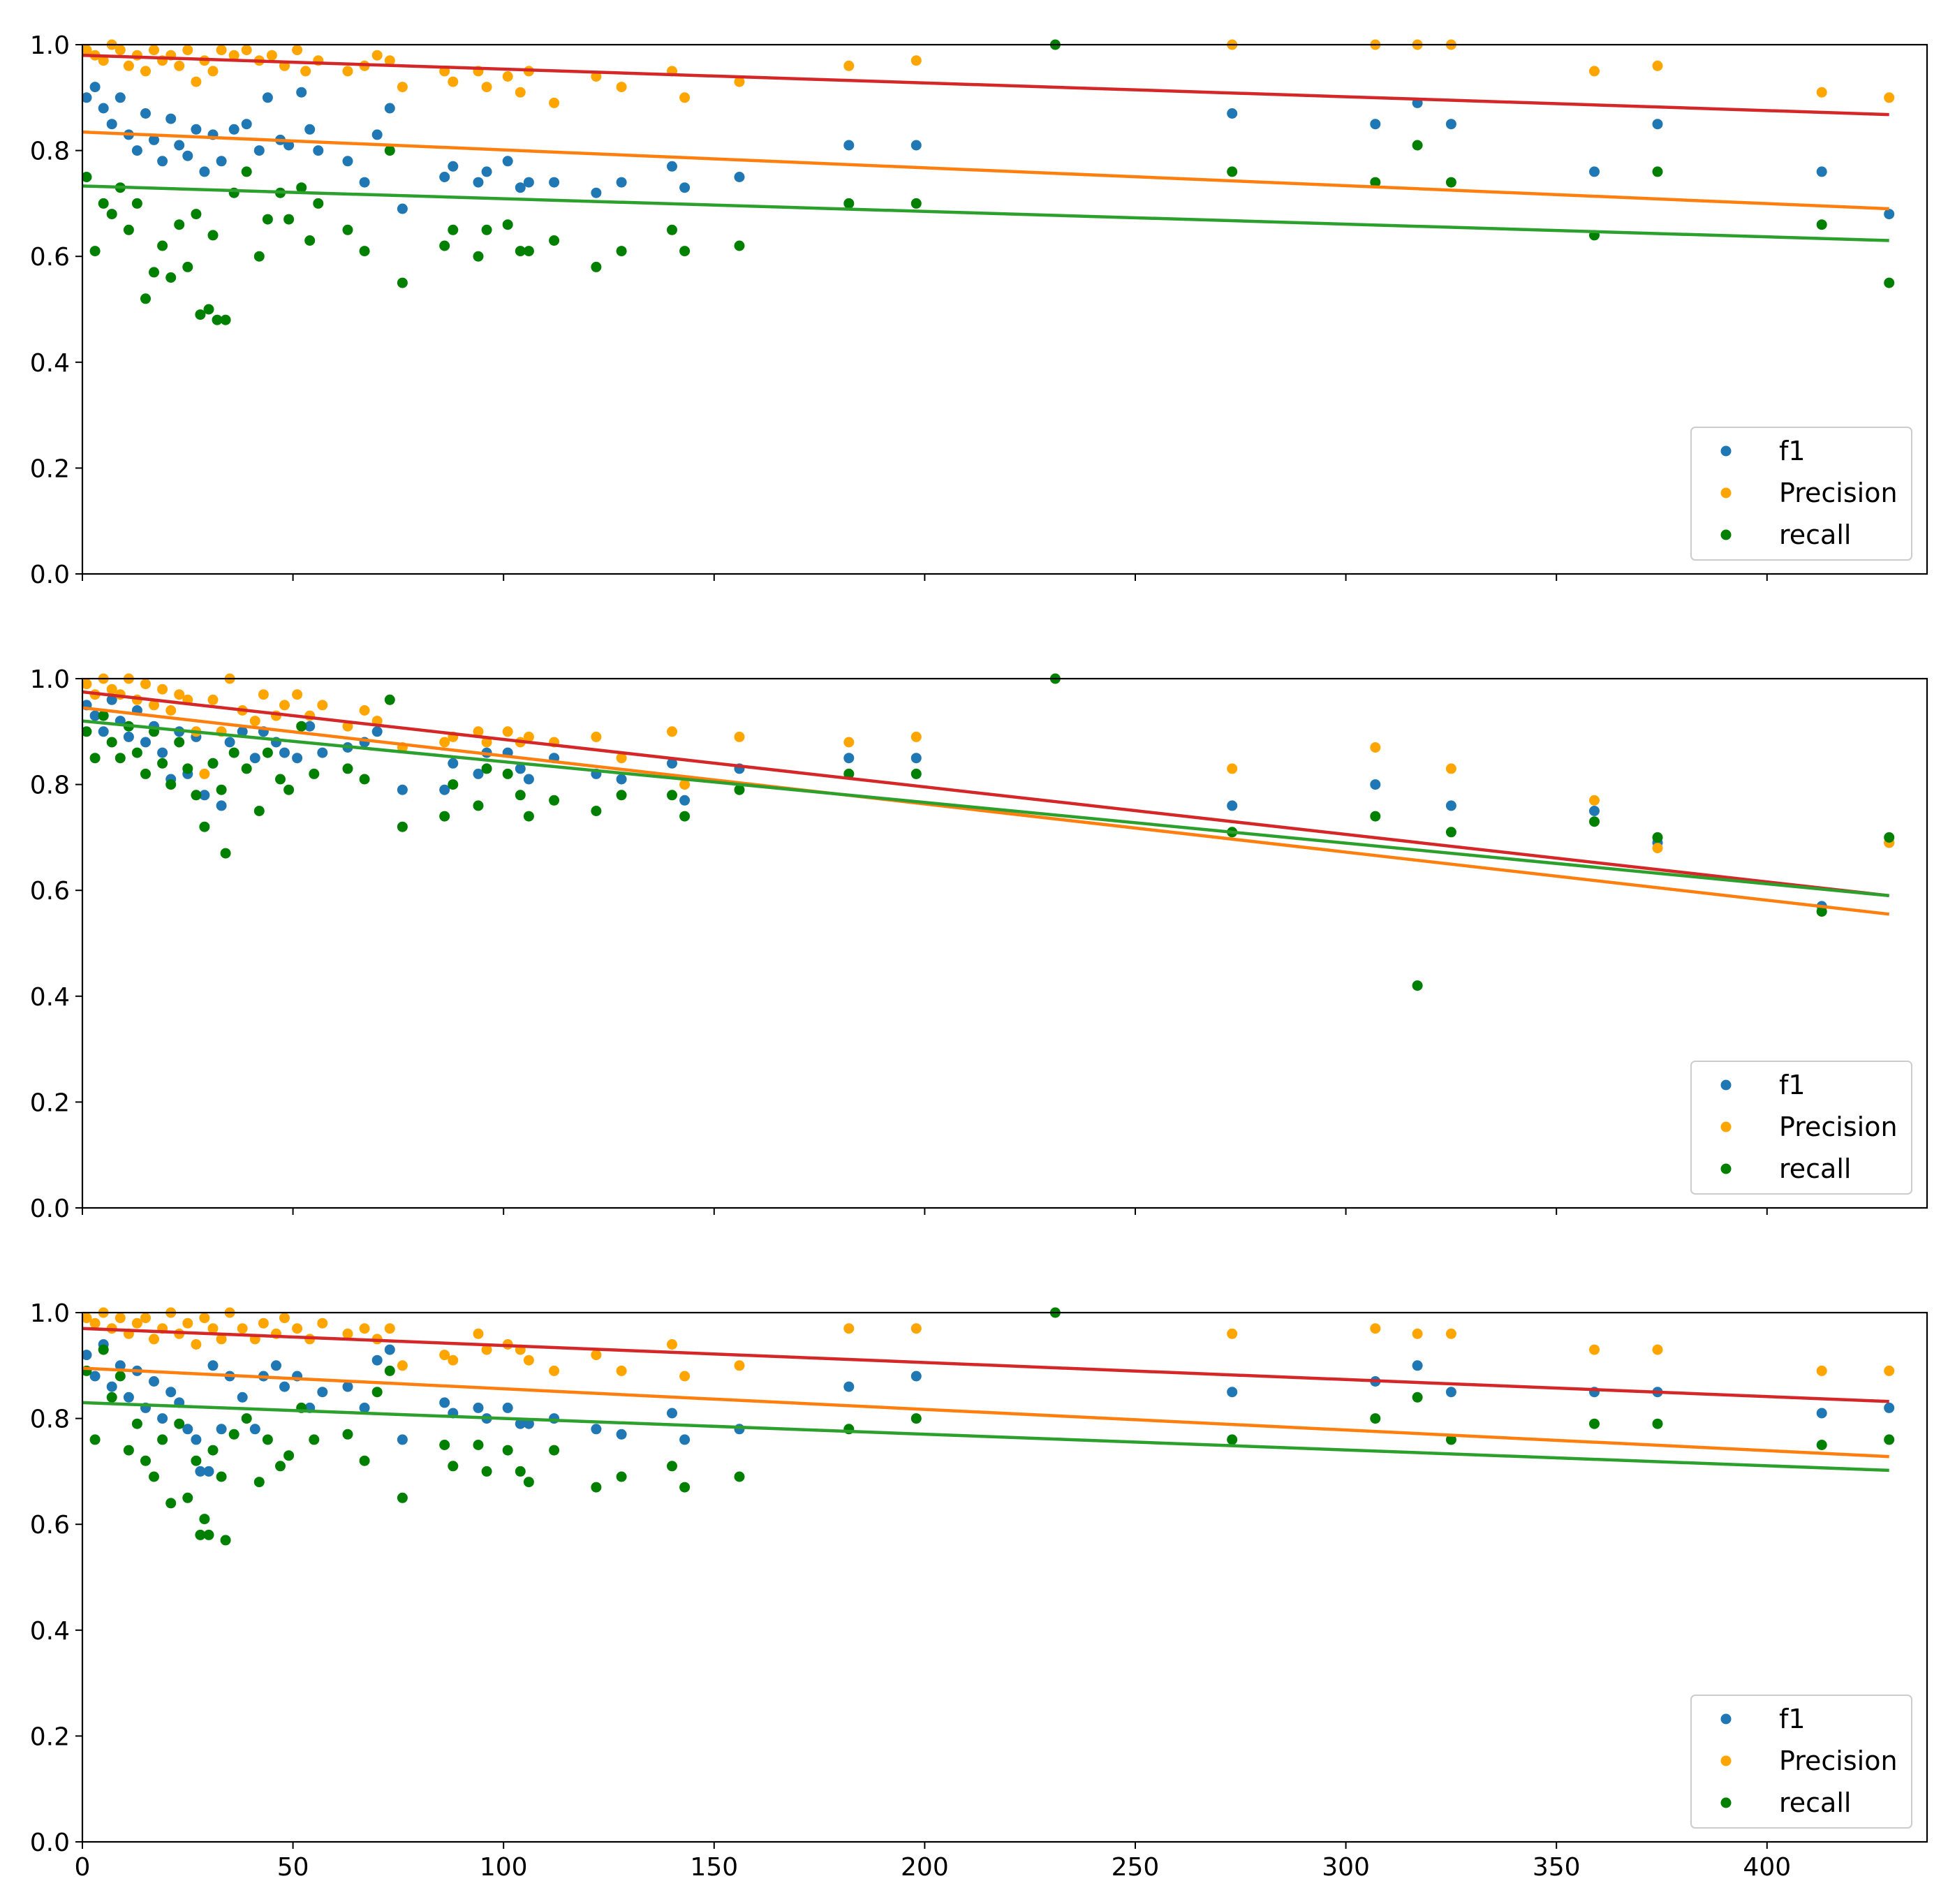  What do you see at coordinates (50, 1102) in the screenshot?
I see `y-tick-label: 0.2` at bounding box center [50, 1102].